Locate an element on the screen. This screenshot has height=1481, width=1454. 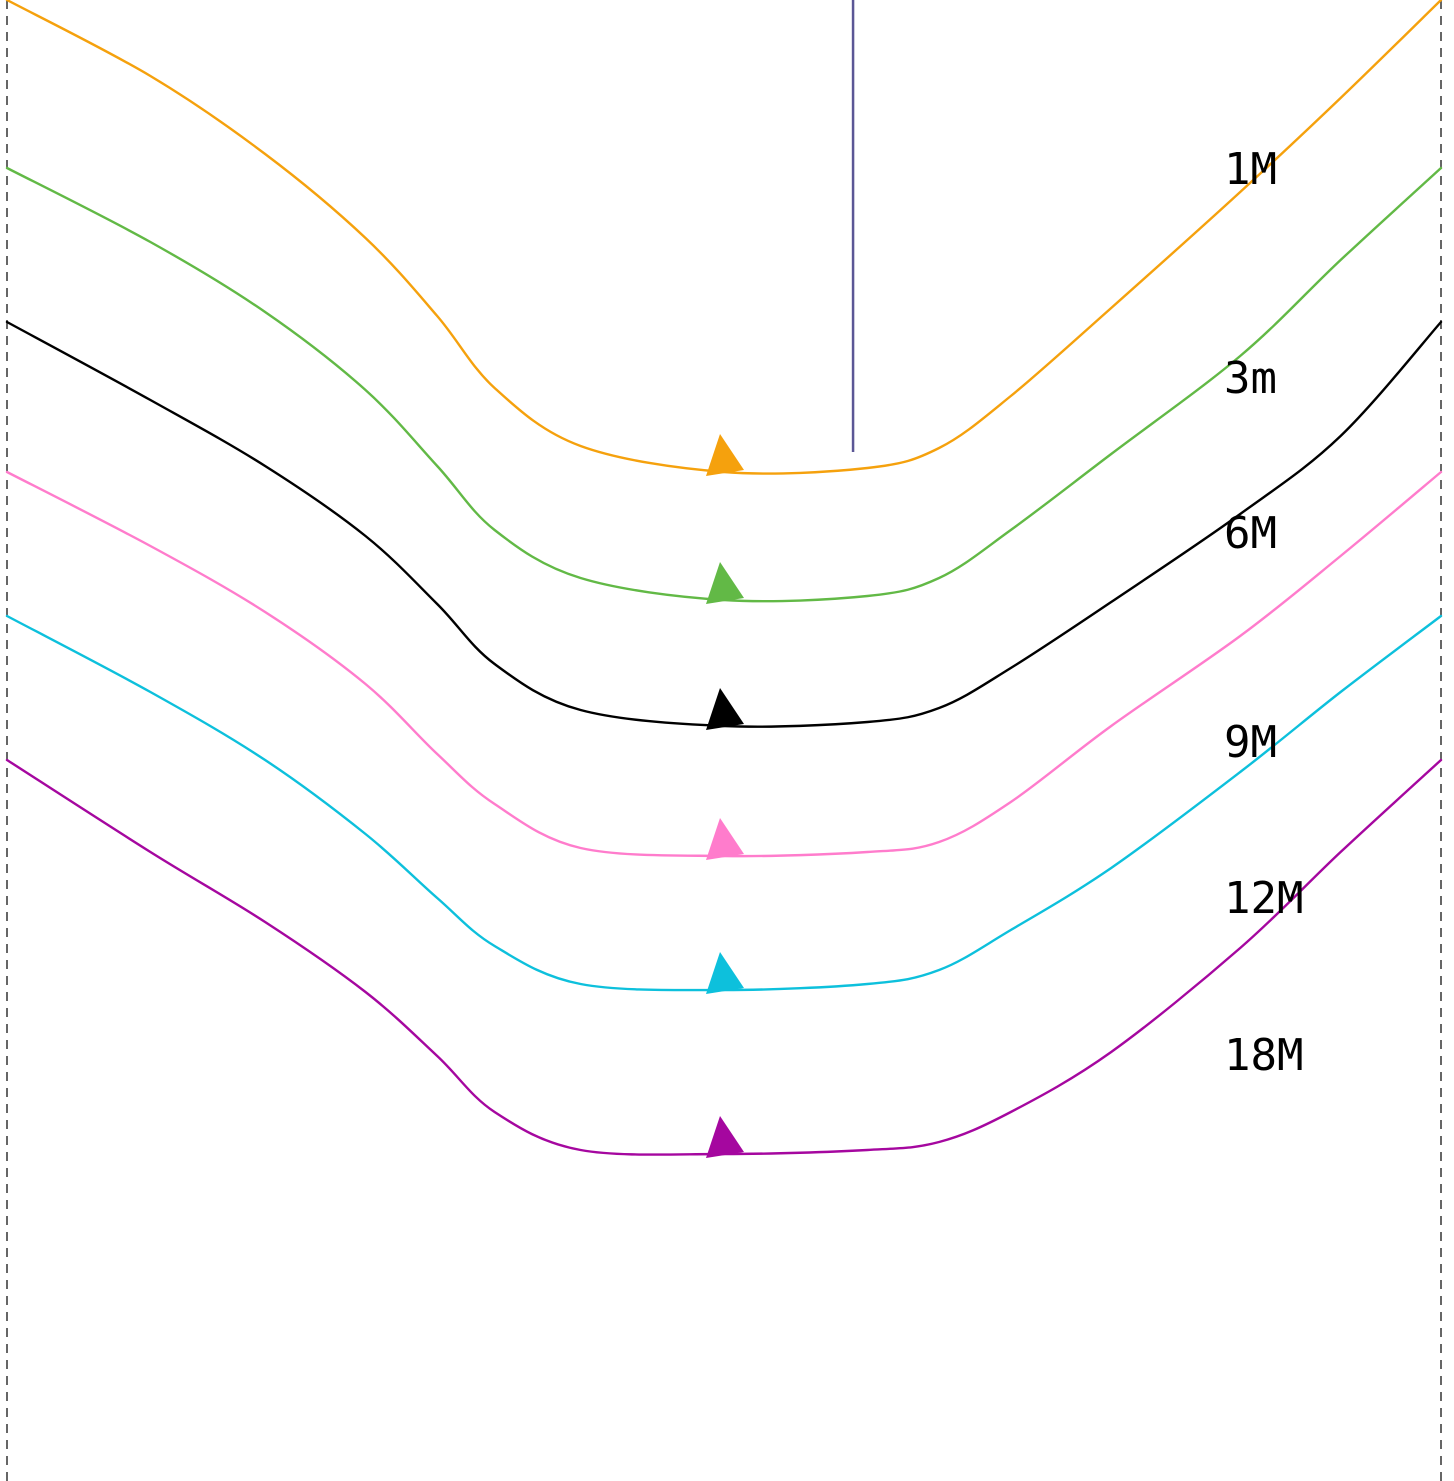
series-marker-6m is located at coordinates (725, 709).